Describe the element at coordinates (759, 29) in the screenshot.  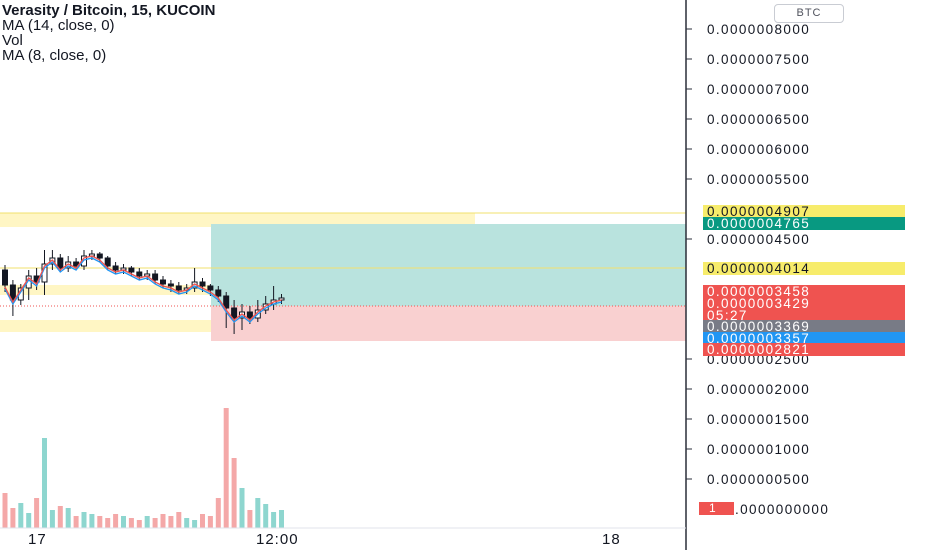
I see `price-axis-label: 0.0000008000` at that location.